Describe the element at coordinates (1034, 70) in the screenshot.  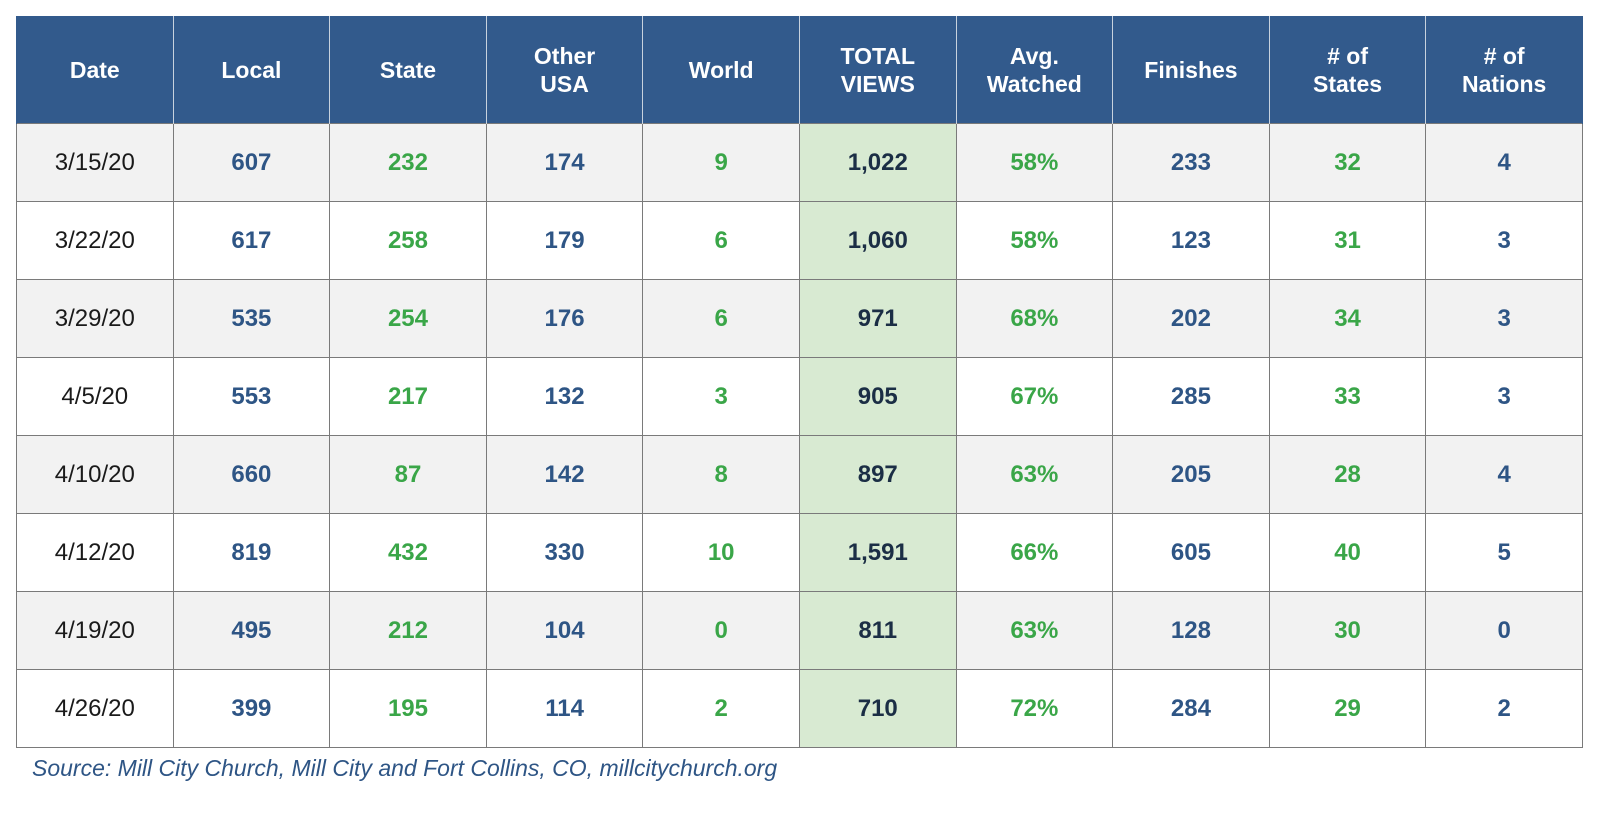
I see `column-header: Avg. Watched` at that location.